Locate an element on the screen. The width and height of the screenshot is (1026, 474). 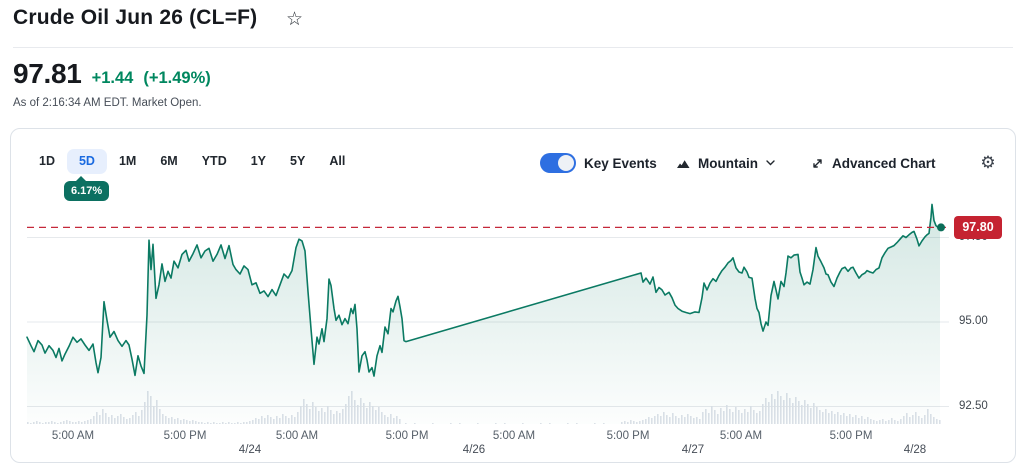
chart-type-dropdown: Mountain is located at coordinates (726, 163).